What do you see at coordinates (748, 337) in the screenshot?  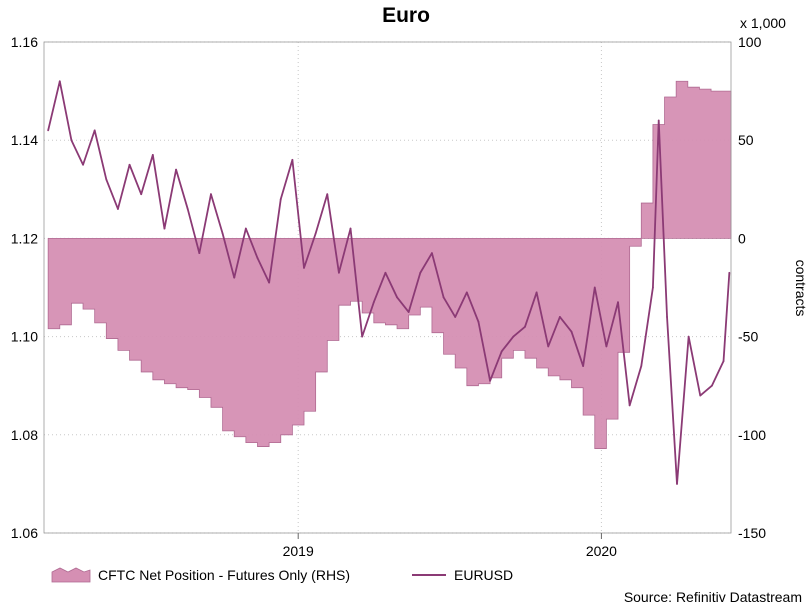 I see `right-tick-label: -50` at bounding box center [748, 337].